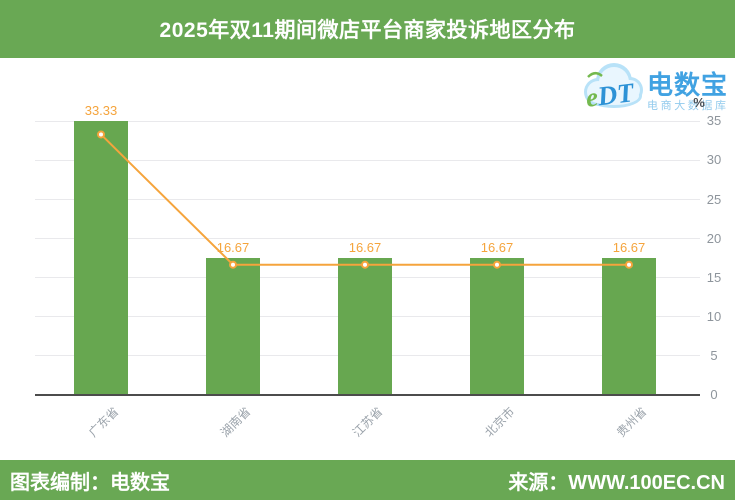 The width and height of the screenshot is (735, 500). What do you see at coordinates (592, 97) in the screenshot?
I see `logo-text-e: e` at bounding box center [592, 97].